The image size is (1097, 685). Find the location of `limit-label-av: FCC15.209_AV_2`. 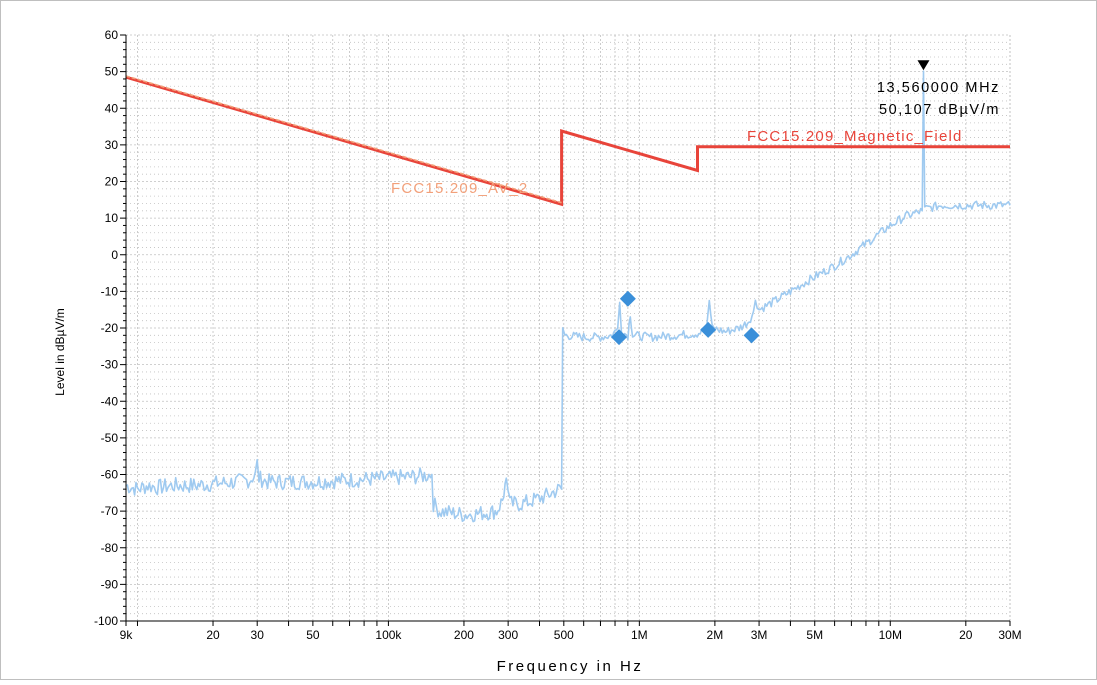

limit-label-av: FCC15.209_AV_2 is located at coordinates (459, 188).